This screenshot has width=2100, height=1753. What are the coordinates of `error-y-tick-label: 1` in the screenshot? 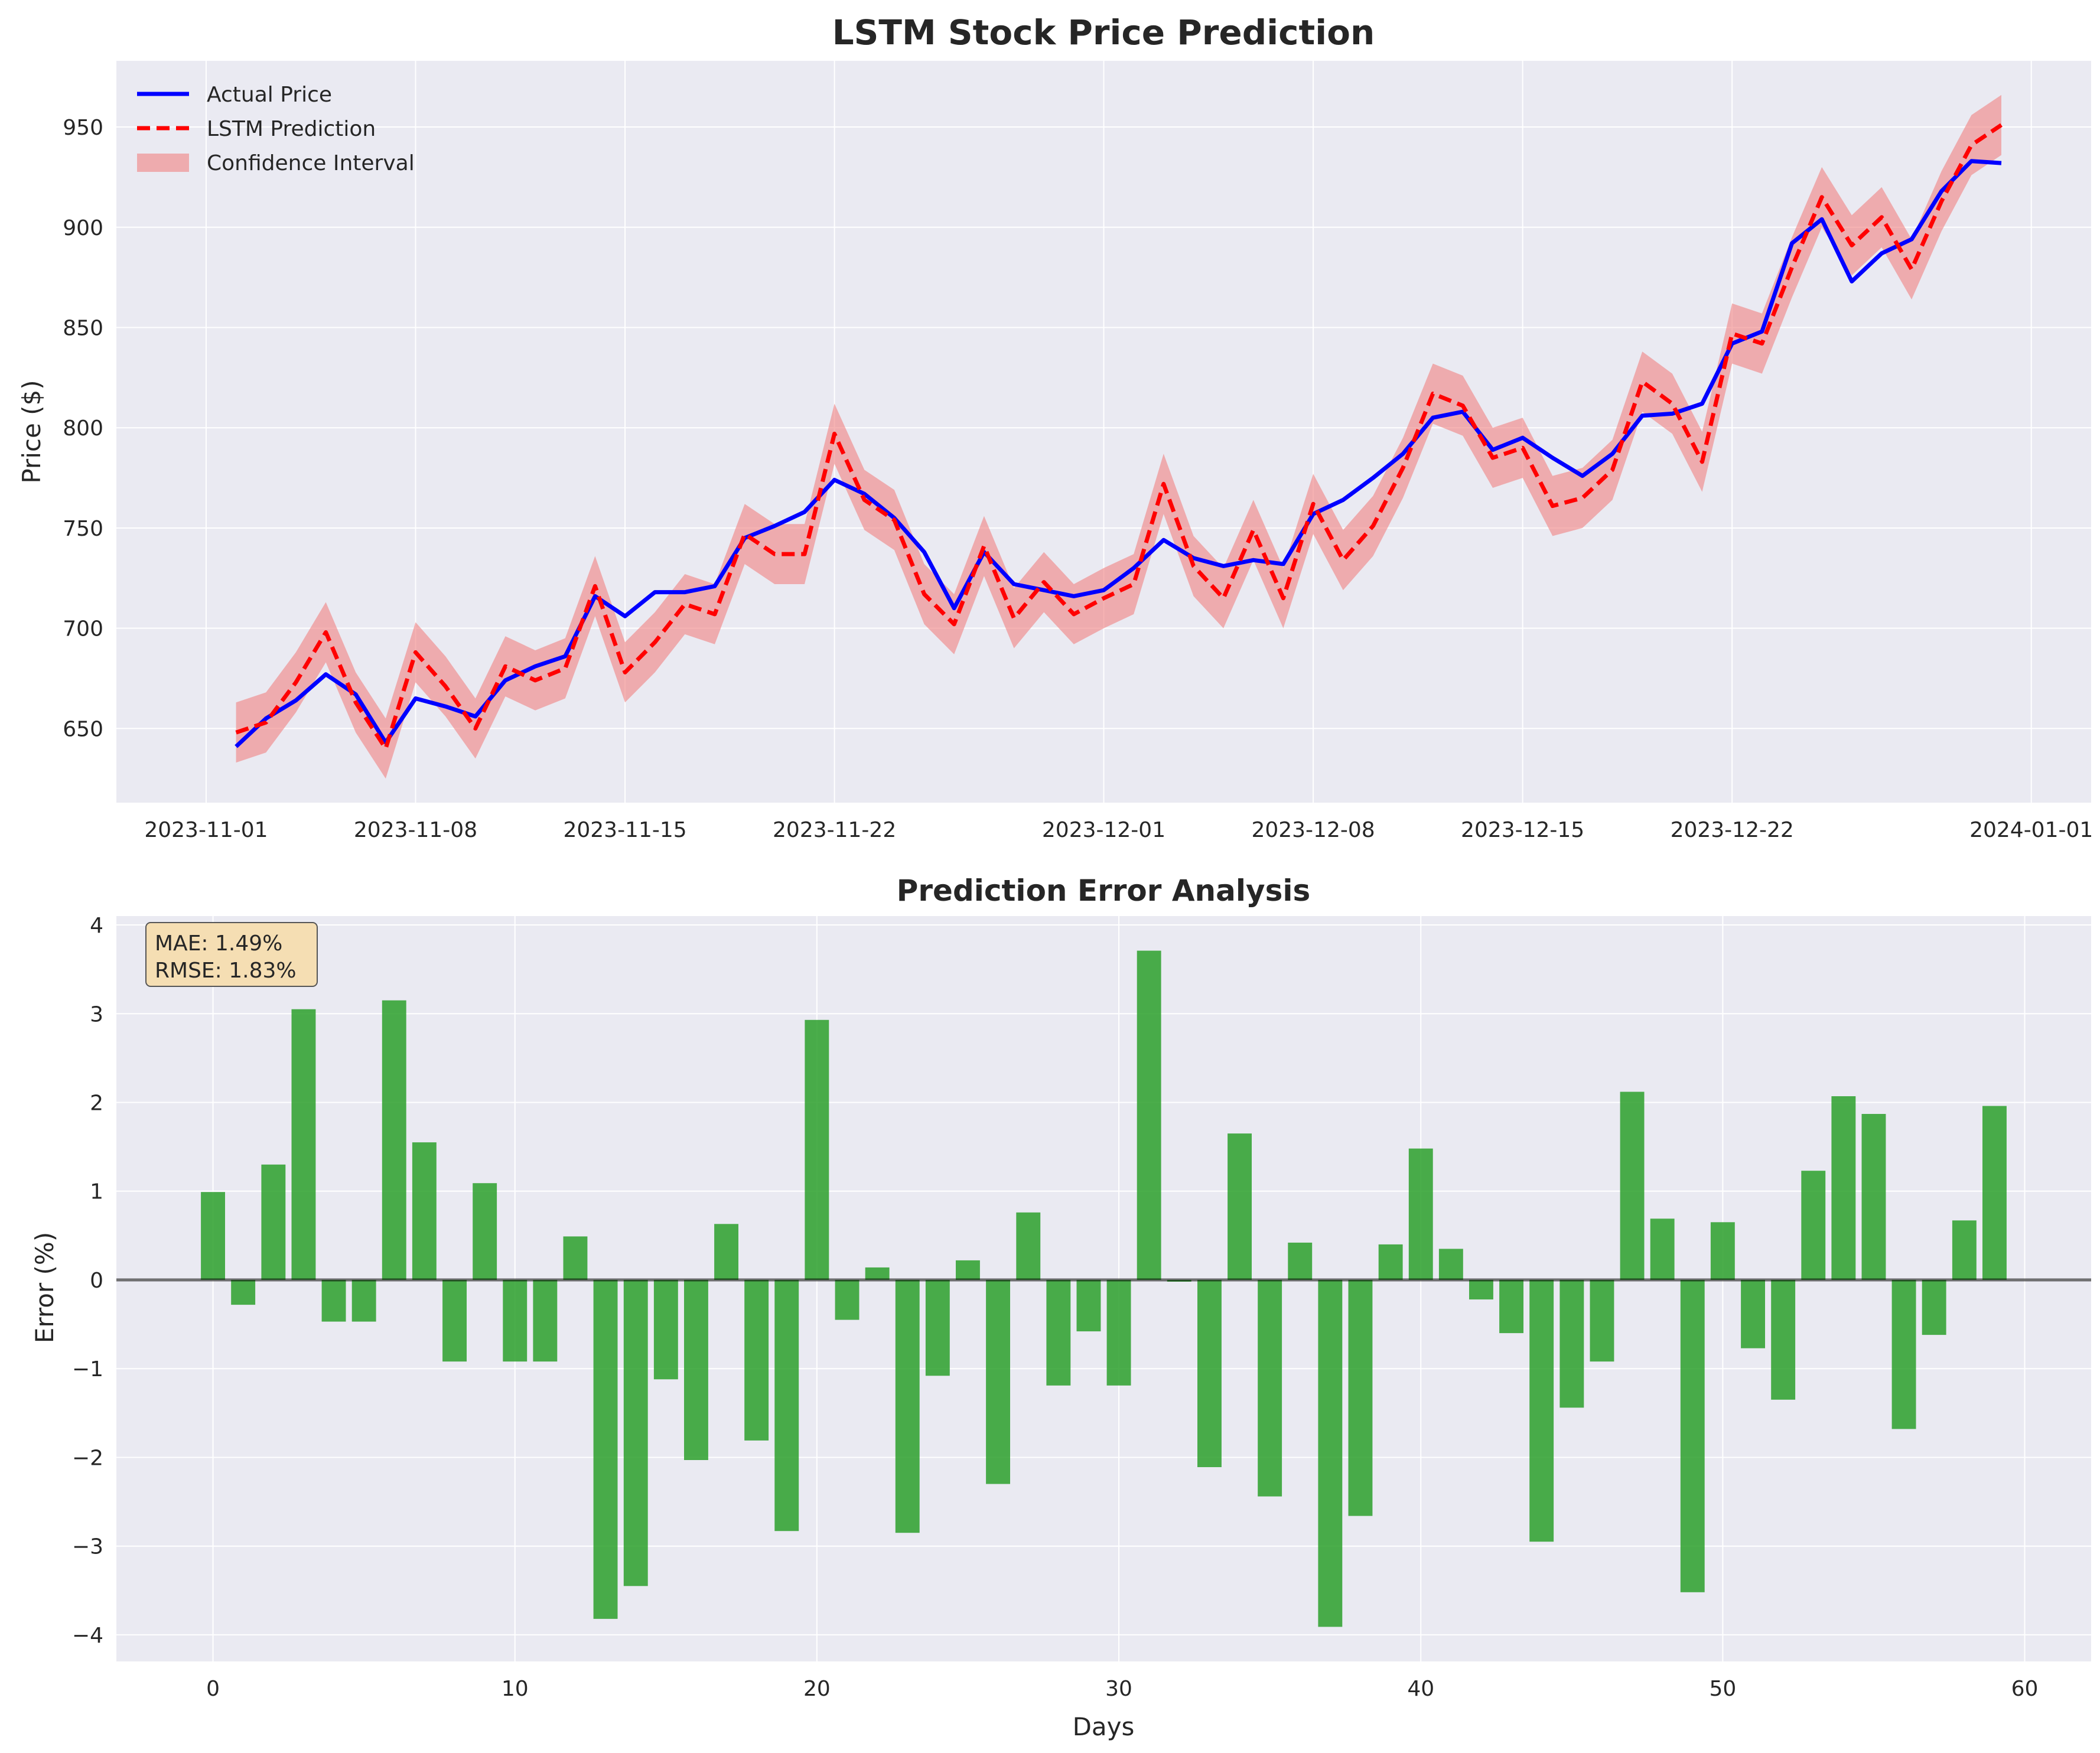 It's located at (96, 1192).